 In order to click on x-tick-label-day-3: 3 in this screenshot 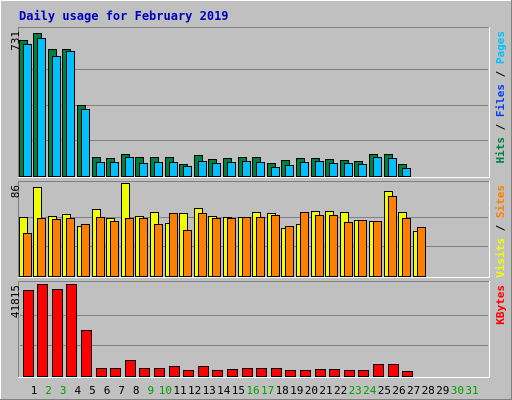, I will do `click(63, 390)`.